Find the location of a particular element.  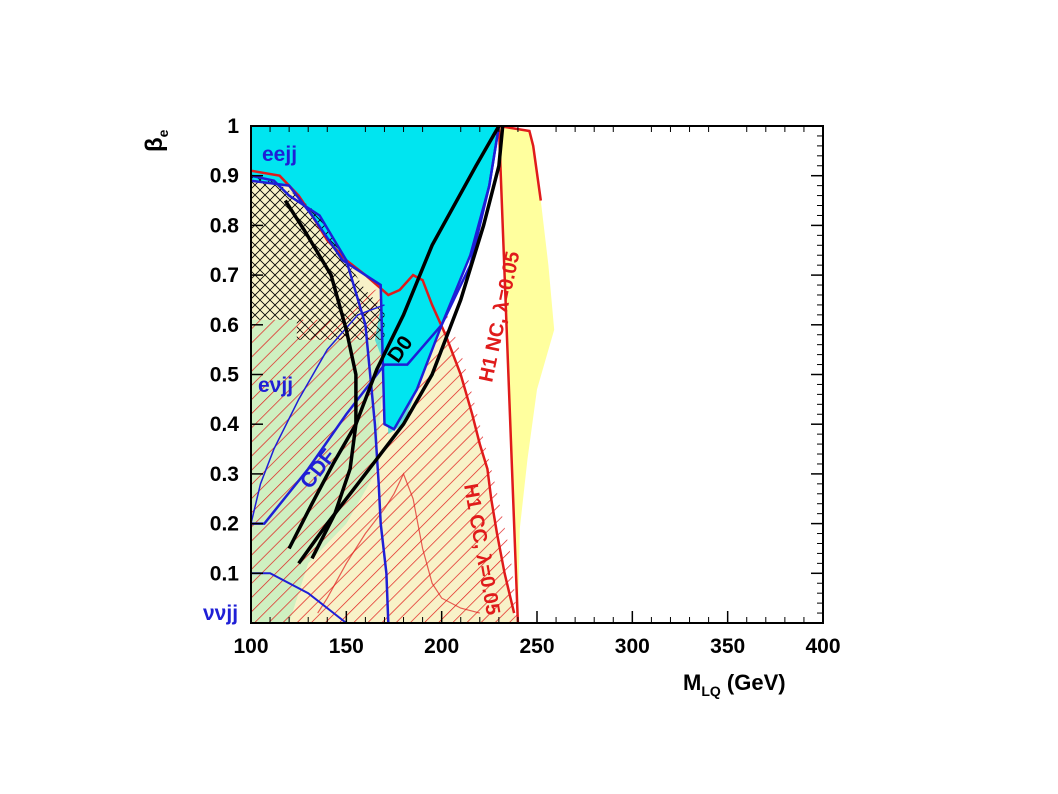

region-eejj is located at coordinates (375, 278).